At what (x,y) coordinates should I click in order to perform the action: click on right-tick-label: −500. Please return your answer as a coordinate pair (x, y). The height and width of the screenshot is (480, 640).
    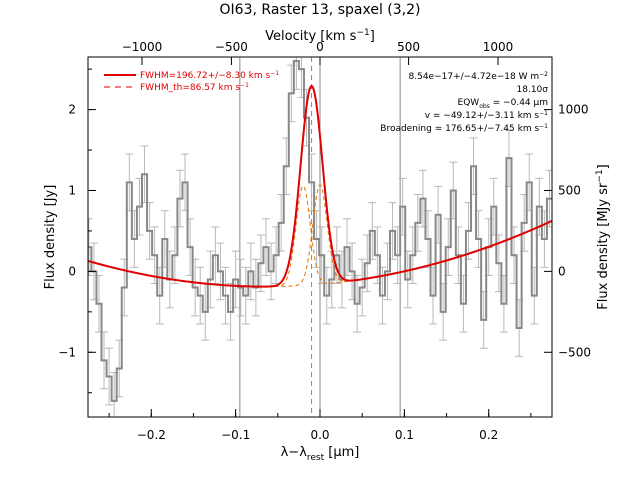
    Looking at the image, I should click on (574, 352).